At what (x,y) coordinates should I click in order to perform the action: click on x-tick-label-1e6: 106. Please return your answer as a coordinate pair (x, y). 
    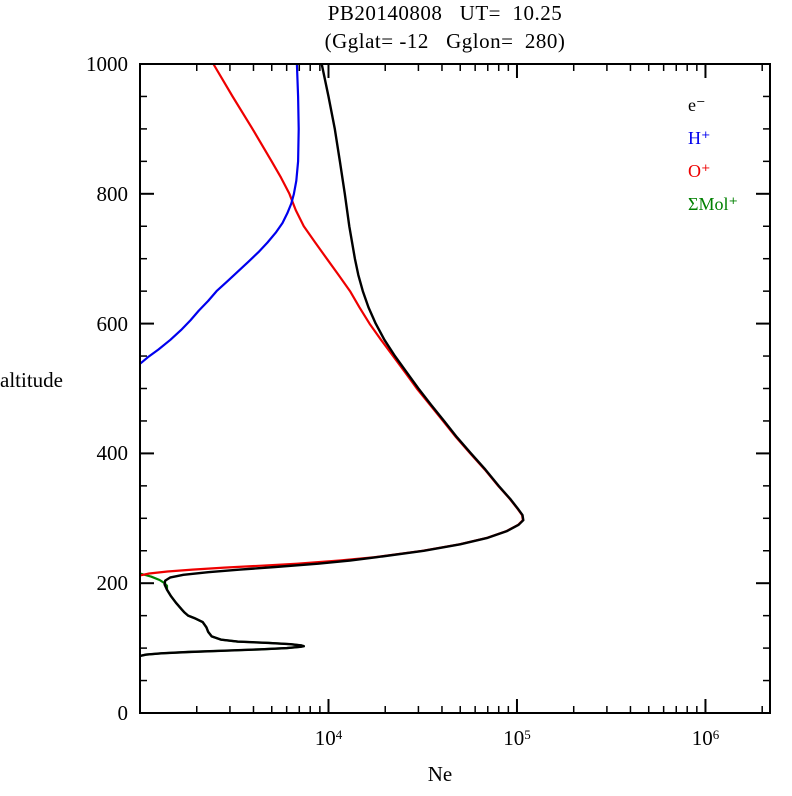
    Looking at the image, I should click on (705, 736).